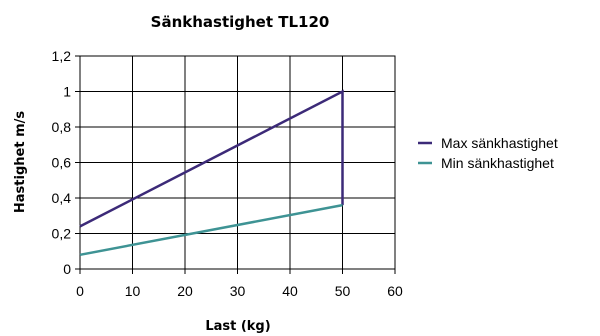  Describe the element at coordinates (499, 143) in the screenshot. I see `legend-label: Max sänkhastighet` at that location.